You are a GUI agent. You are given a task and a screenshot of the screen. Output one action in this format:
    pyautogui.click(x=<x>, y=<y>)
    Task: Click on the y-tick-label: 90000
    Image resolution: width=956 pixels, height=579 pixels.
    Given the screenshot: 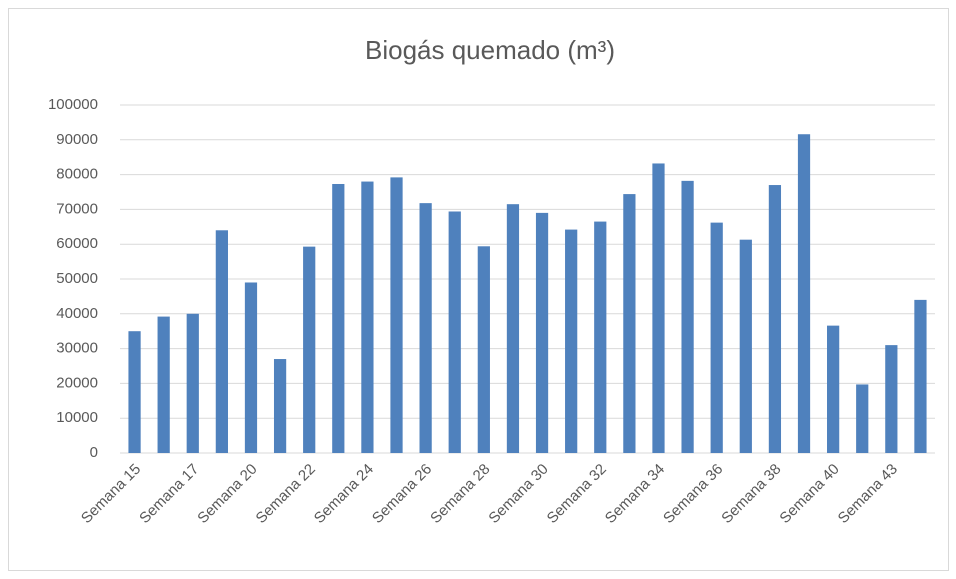 What is the action you would take?
    pyautogui.click(x=77, y=139)
    